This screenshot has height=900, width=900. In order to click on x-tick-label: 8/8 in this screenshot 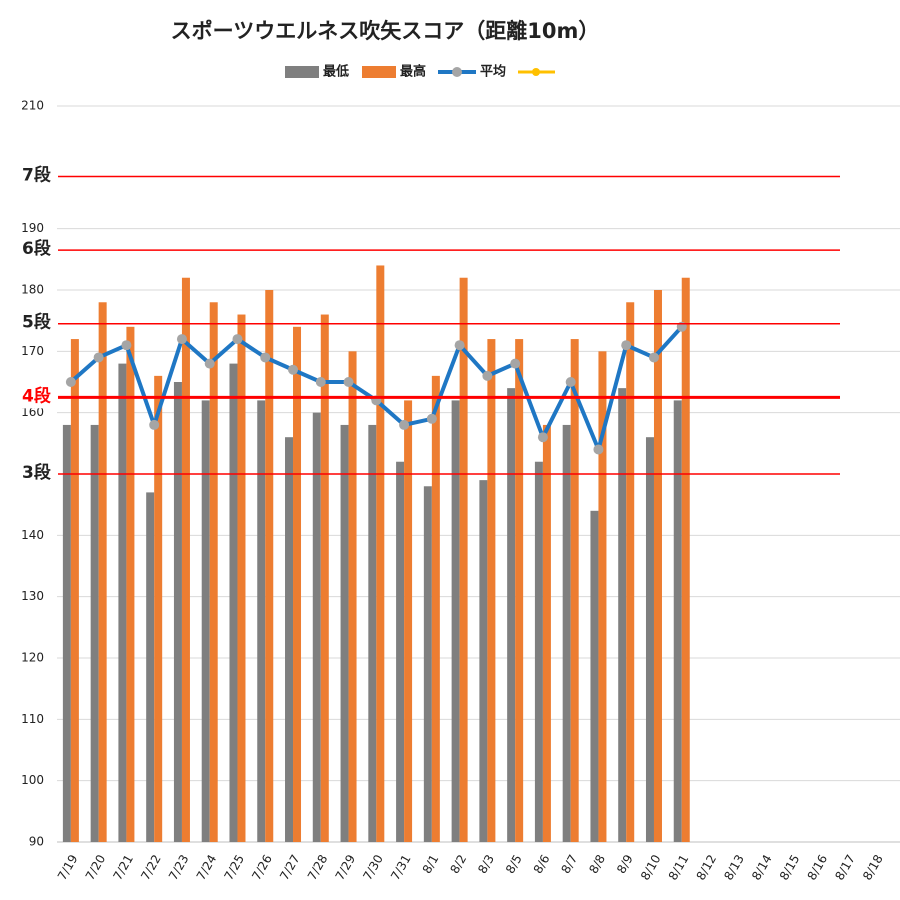, I will do `click(597, 864)`.